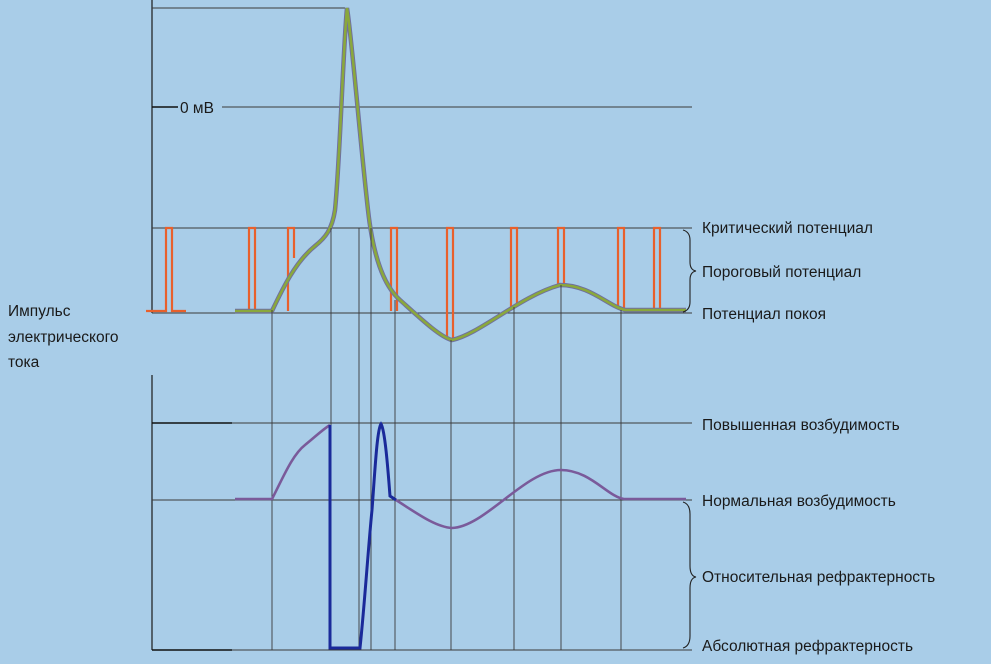 The height and width of the screenshot is (664, 991). Describe the element at coordinates (404, 283) in the screenshot. I see `stimulus-pulses` at that location.